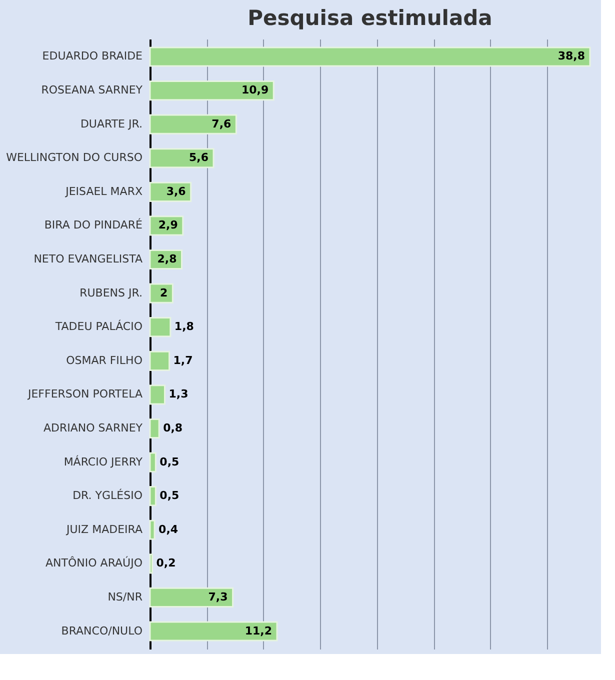 The image size is (615, 680). What do you see at coordinates (111, 123) in the screenshot?
I see `y-tick-label: DUARTE JR.` at bounding box center [111, 123].